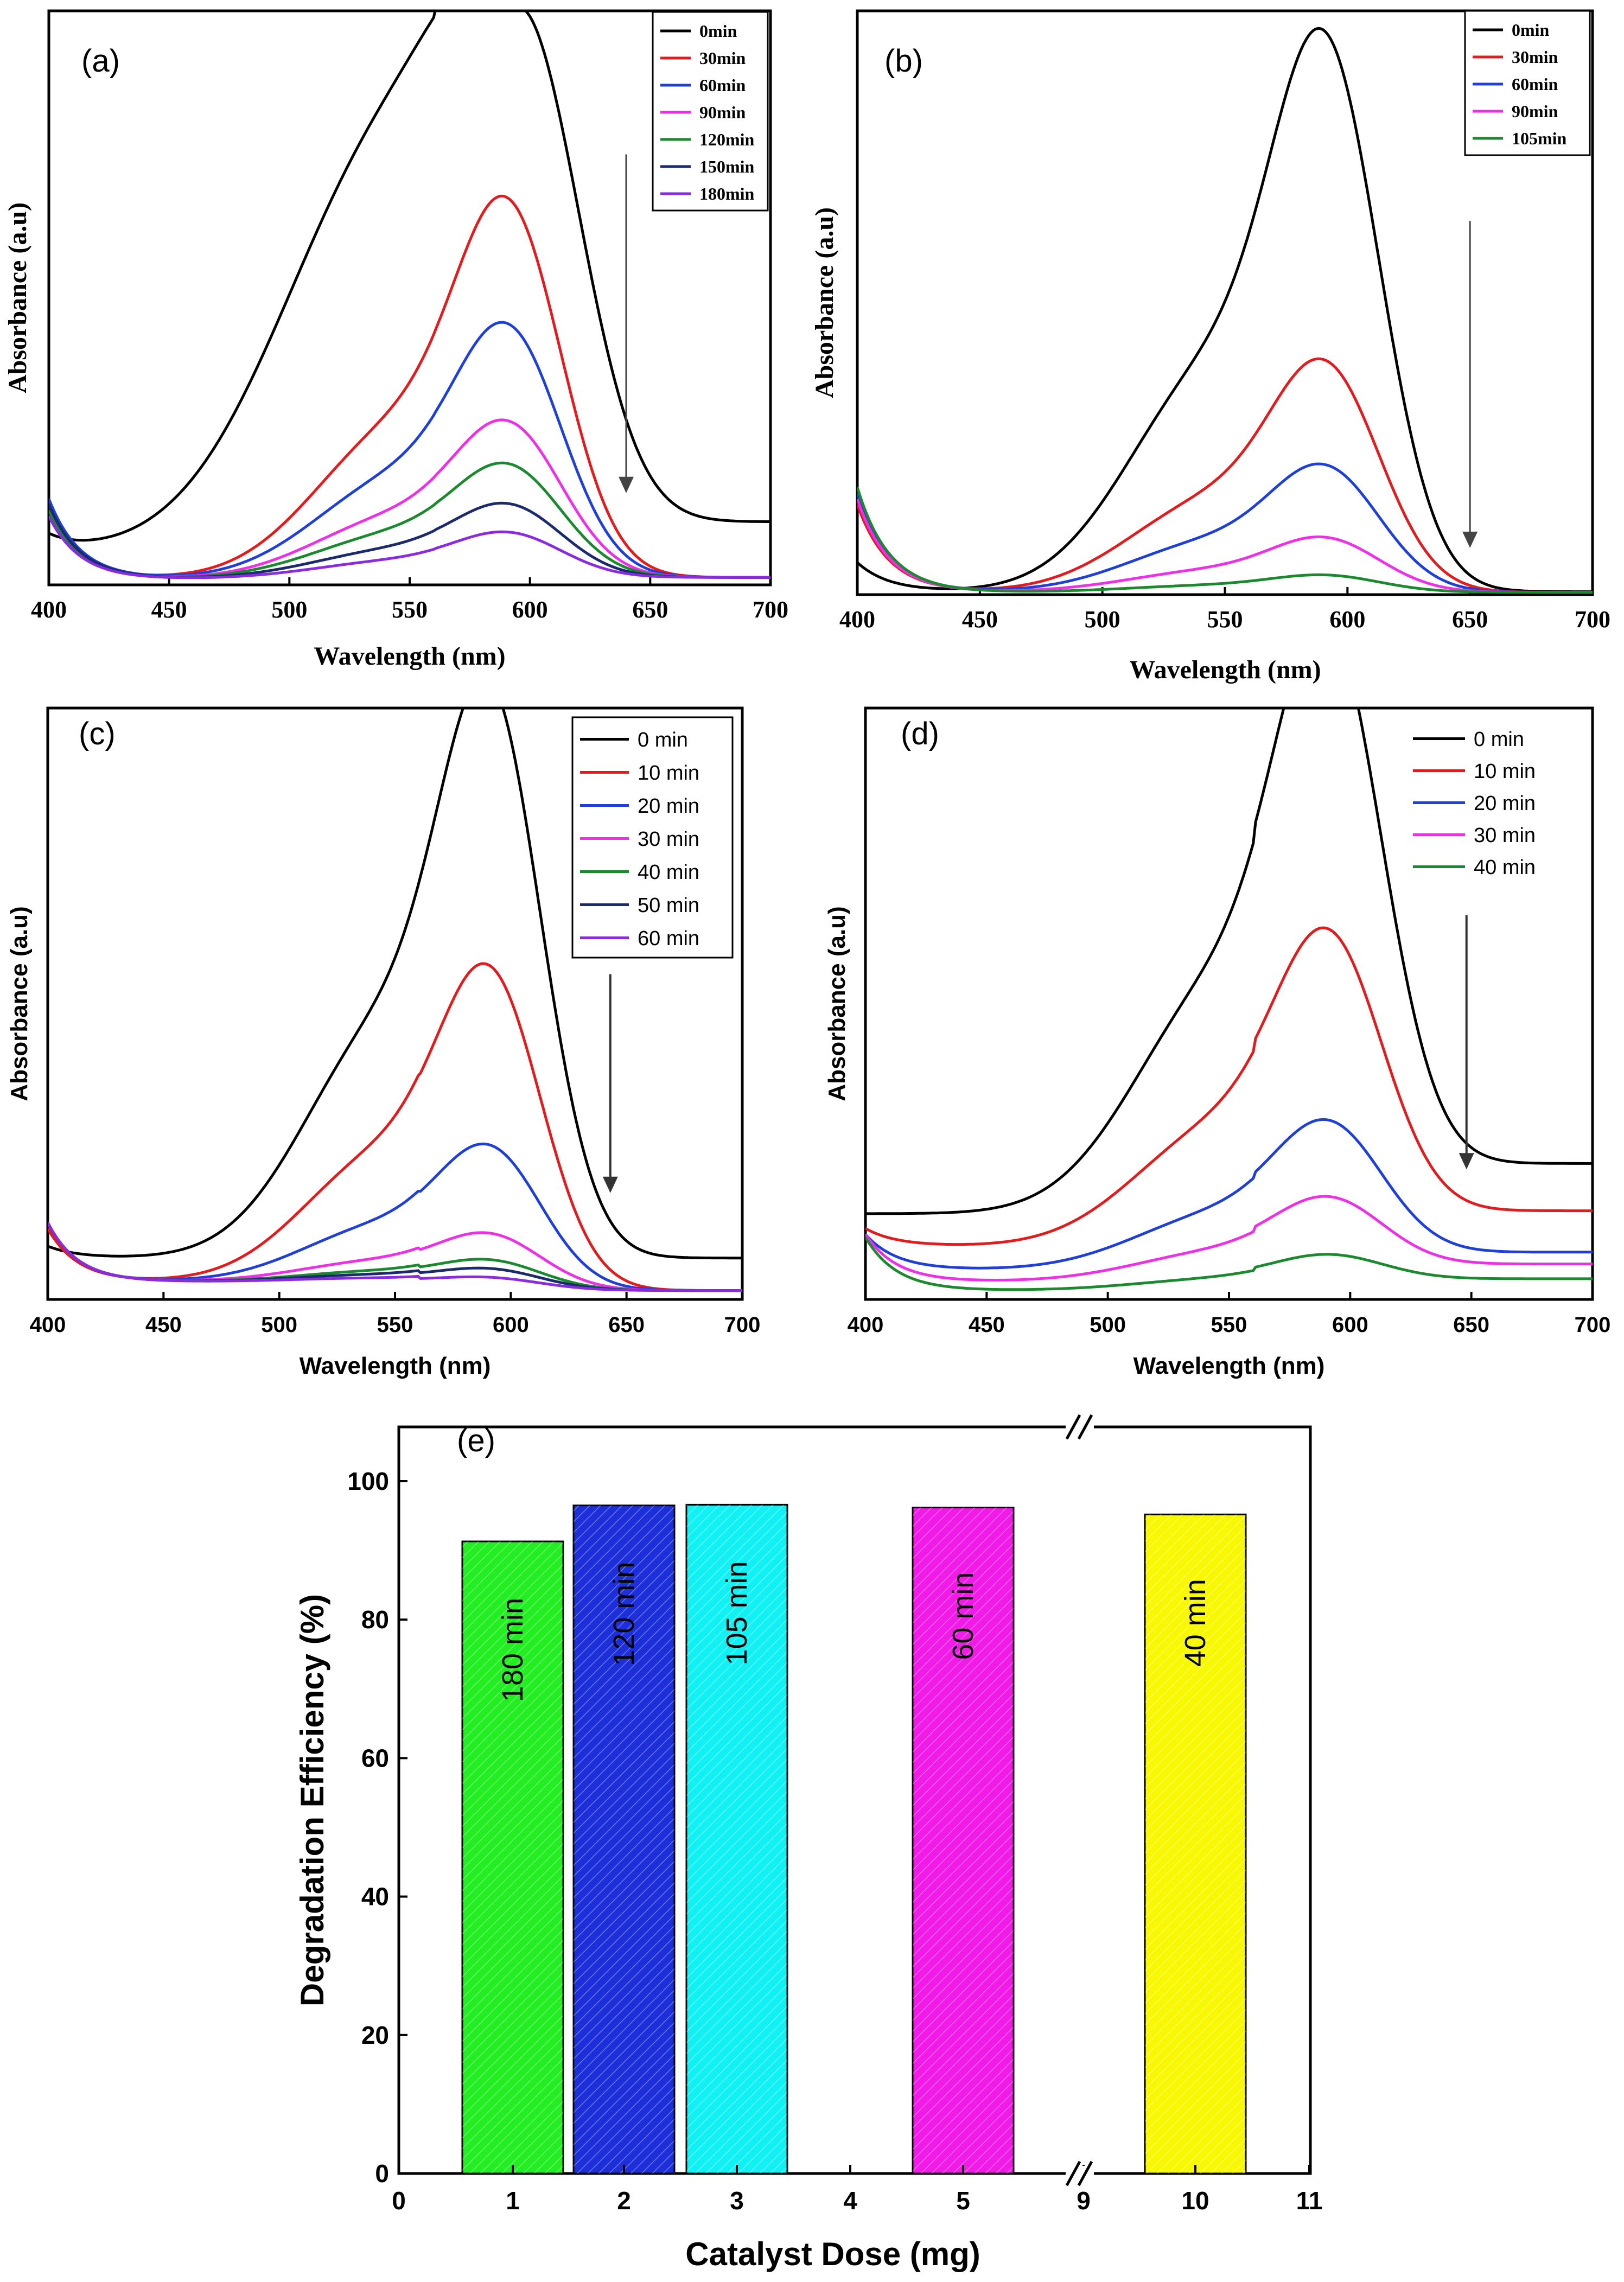 The height and width of the screenshot is (2282, 1624). I want to click on x-tick-label: 2, so click(624, 2201).